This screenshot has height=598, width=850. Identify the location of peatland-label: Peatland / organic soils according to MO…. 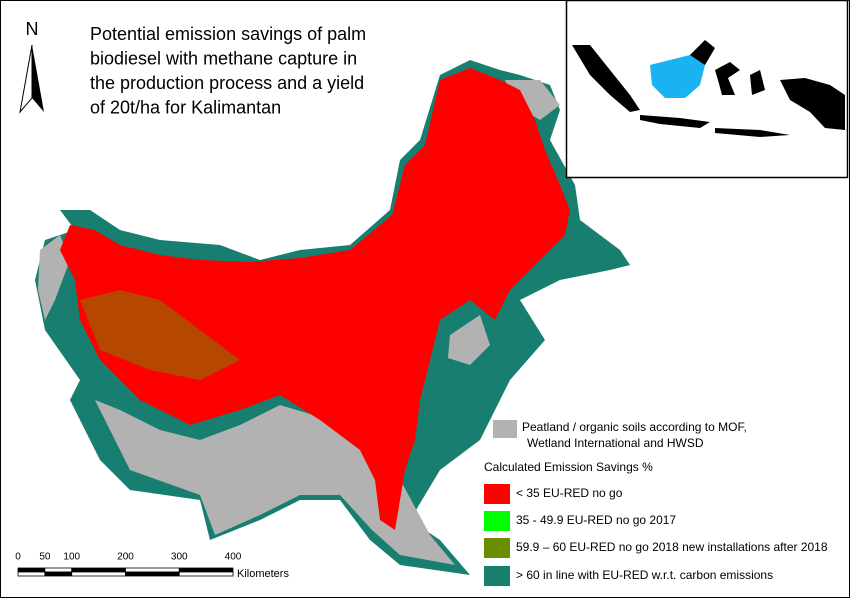
(634, 427).